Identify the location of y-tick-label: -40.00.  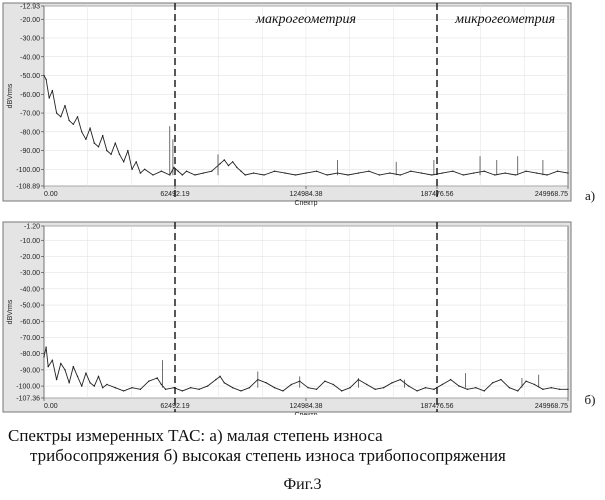
(30, 57).